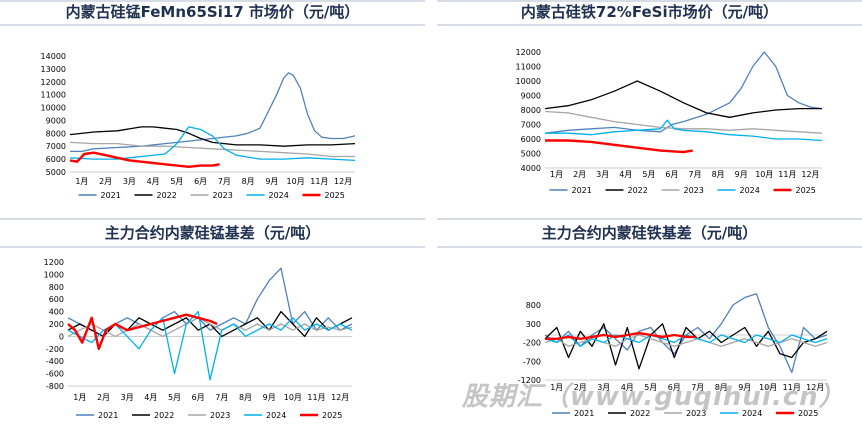 This screenshot has width=862, height=426. What do you see at coordinates (654, 397) in the screenshot?
I see `watermark: 股期汇（www.guqihui.cn）` at bounding box center [654, 397].